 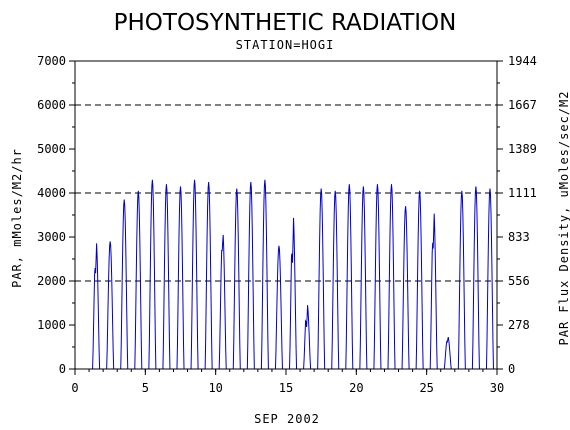 What do you see at coordinates (519, 281) in the screenshot?
I see `y-right-tick-label: 556` at bounding box center [519, 281].